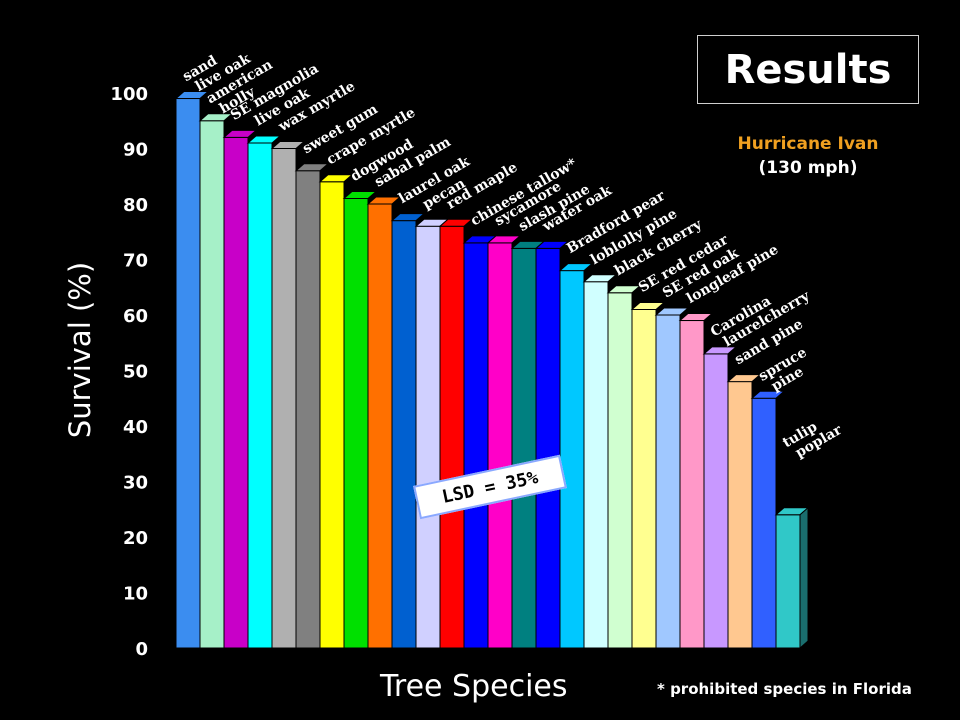 The height and width of the screenshot is (720, 960). What do you see at coordinates (135, 316) in the screenshot?
I see `y-tick-label: 60` at bounding box center [135, 316].